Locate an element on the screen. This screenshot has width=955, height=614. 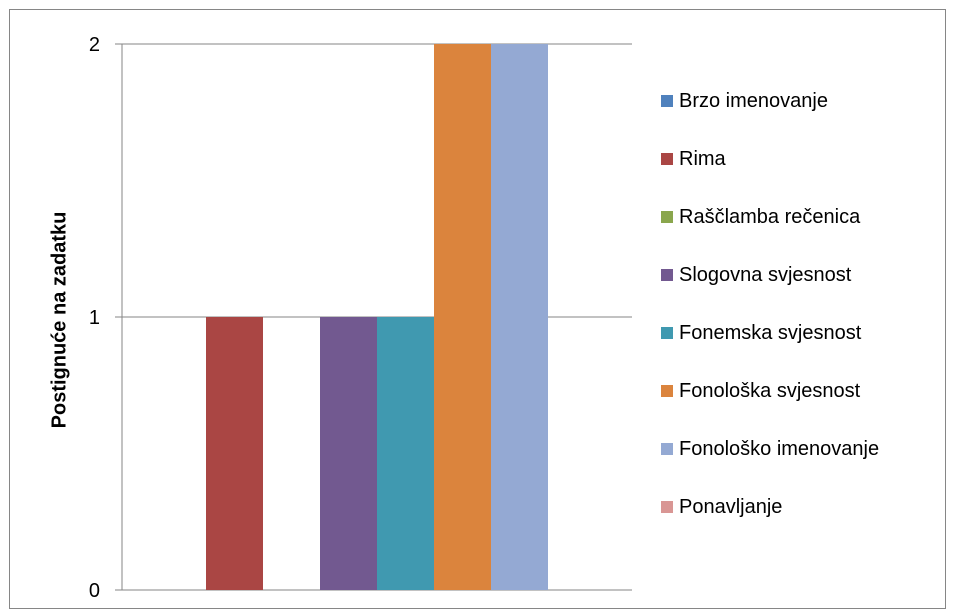
bar-slogovna-svjesnost is located at coordinates (348, 453).